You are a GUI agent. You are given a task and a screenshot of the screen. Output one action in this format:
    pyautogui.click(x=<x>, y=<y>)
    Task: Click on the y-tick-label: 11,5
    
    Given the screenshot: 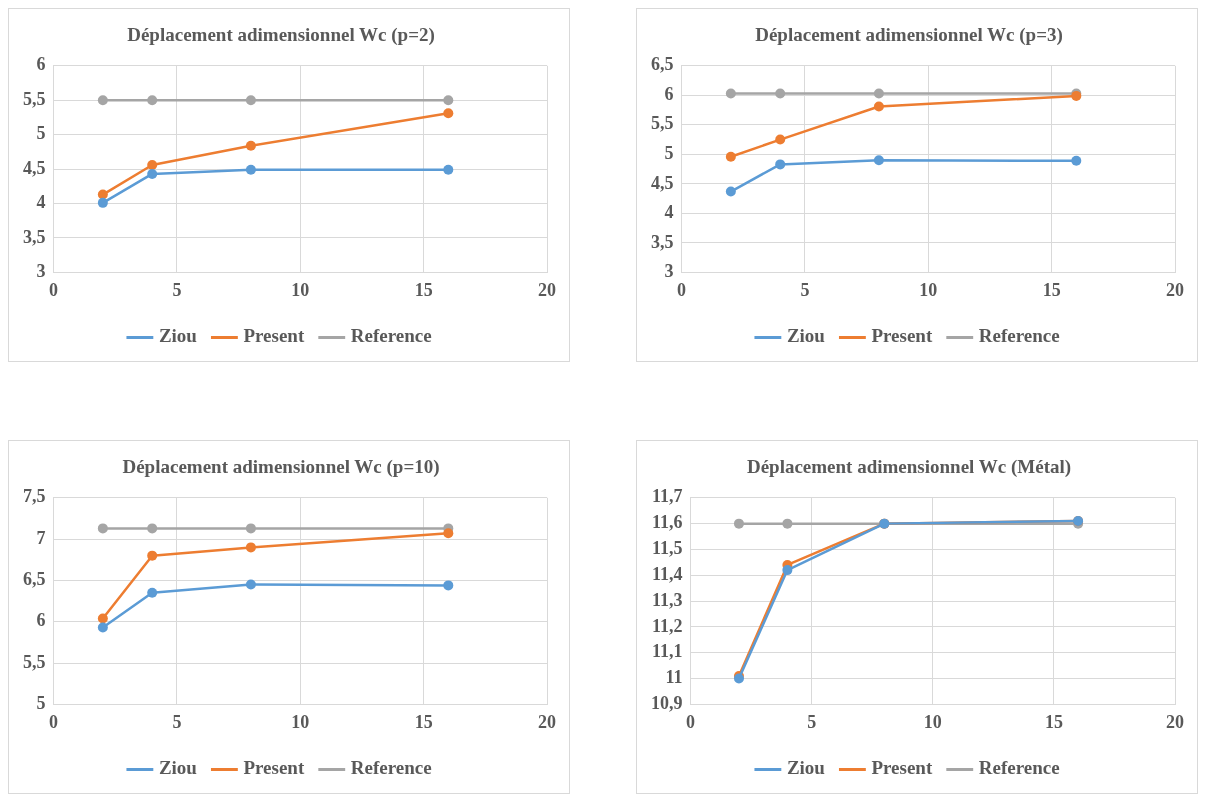 What is the action you would take?
    pyautogui.click(x=667, y=548)
    